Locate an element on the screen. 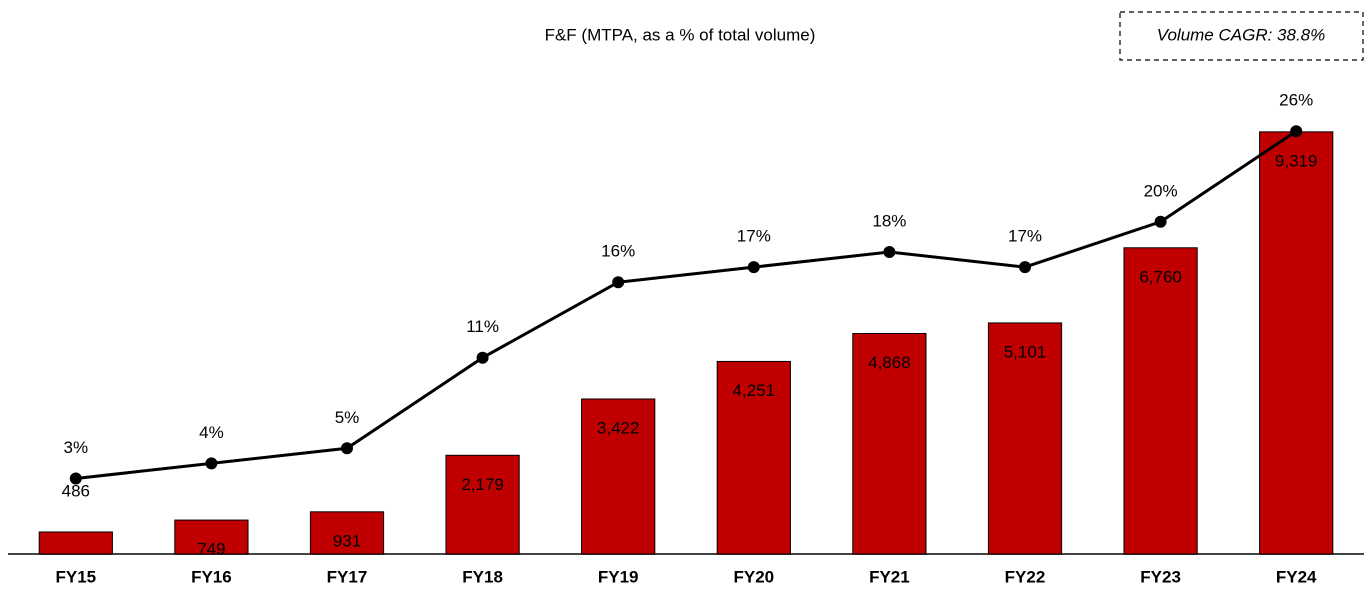 The width and height of the screenshot is (1372, 598). x-tick-label: FY20 is located at coordinates (753, 576).